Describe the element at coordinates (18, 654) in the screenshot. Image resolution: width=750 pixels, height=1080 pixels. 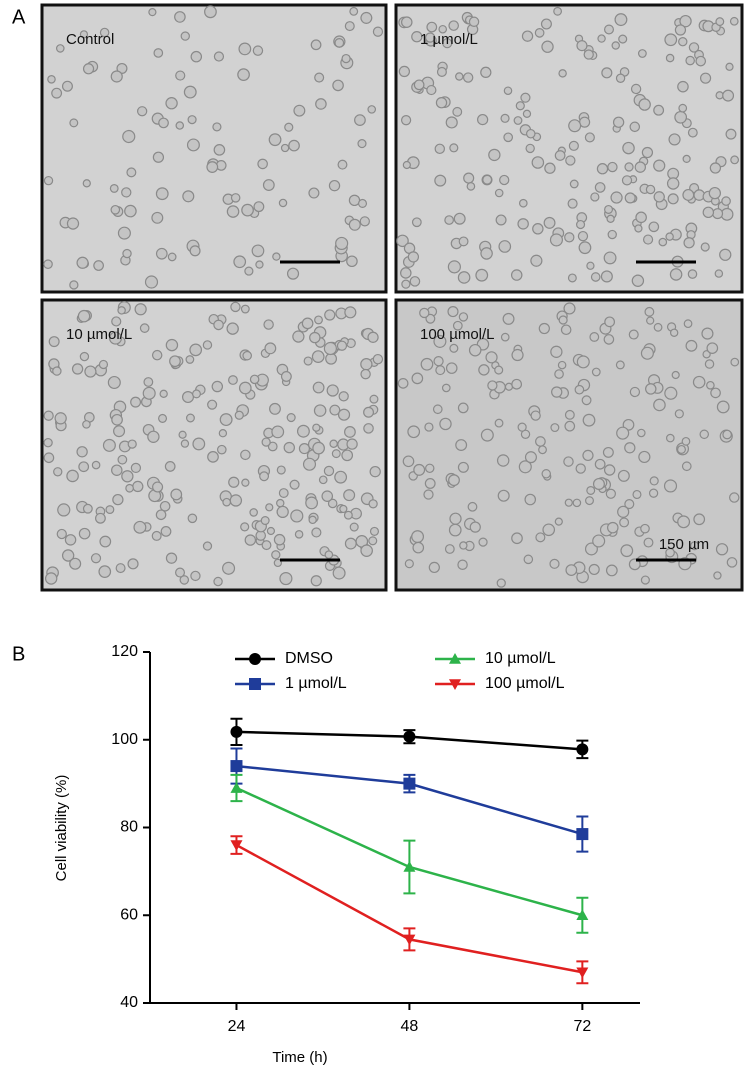
I see `panel-label: B` at that location.